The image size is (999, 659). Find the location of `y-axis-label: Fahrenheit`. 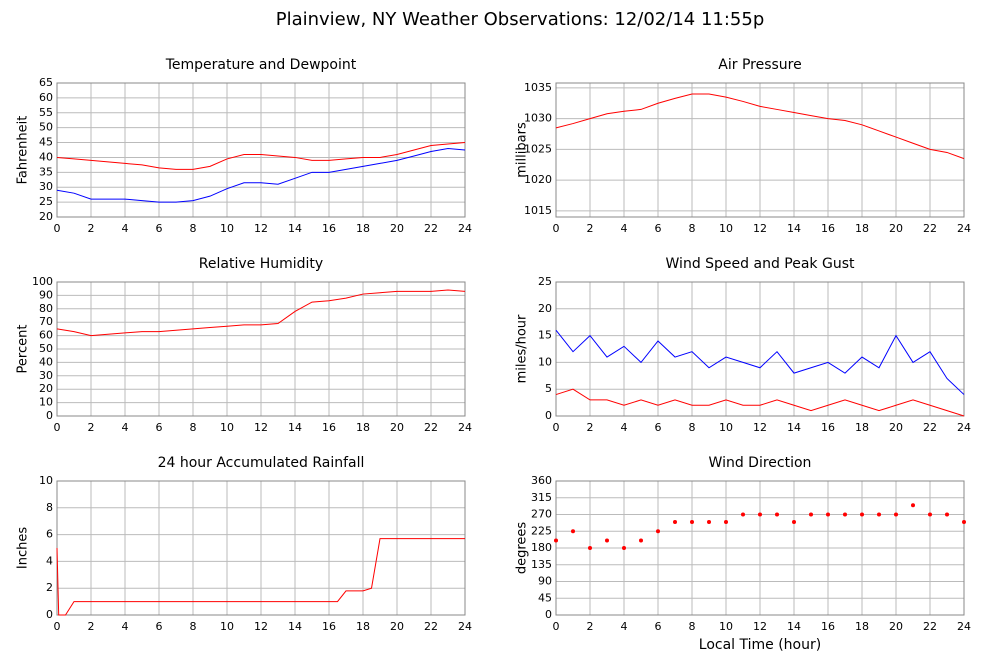

y-axis-label: Fahrenheit is located at coordinates (23, 150).